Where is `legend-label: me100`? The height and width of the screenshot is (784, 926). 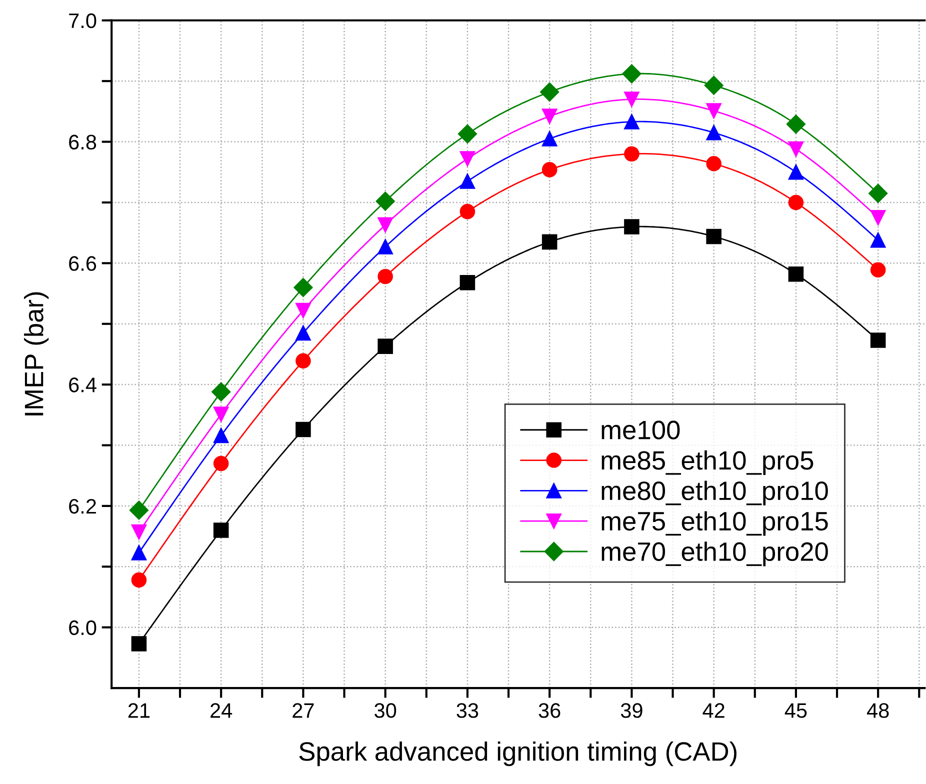 legend-label: me100 is located at coordinates (641, 430).